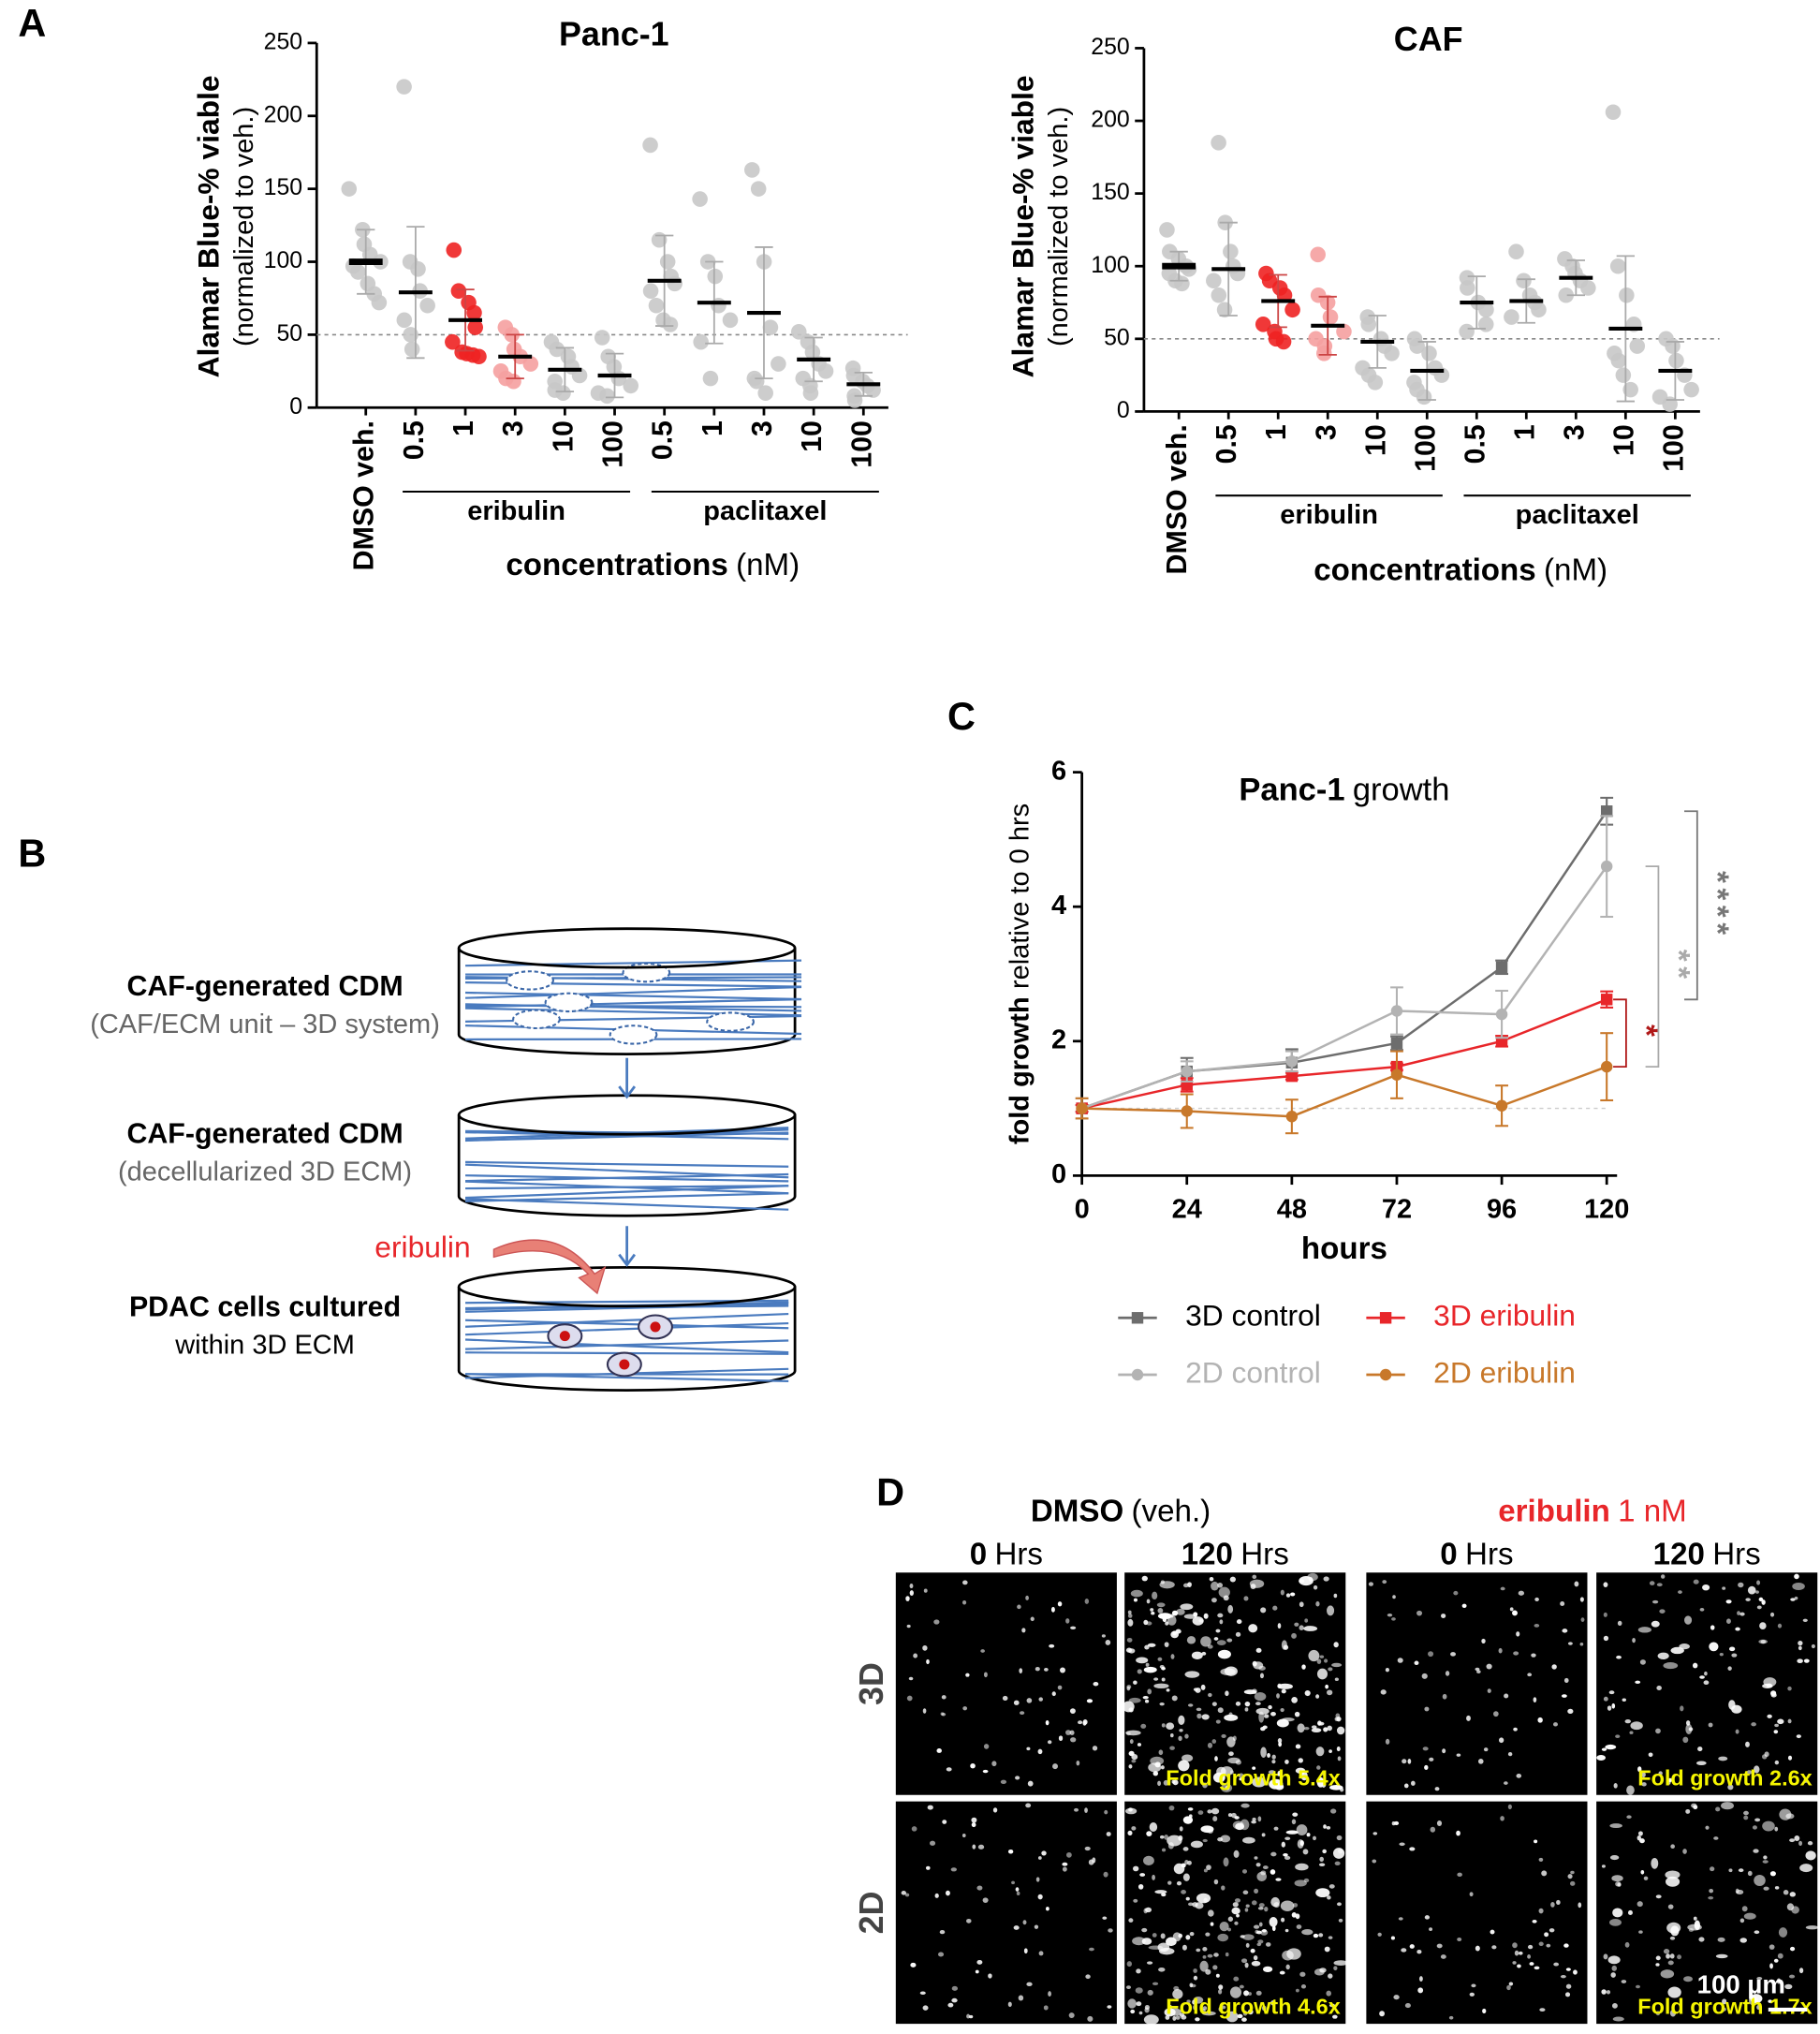 The height and width of the screenshot is (2034, 1820). What do you see at coordinates (289, 333) in the screenshot?
I see `y-tick-label: 50` at bounding box center [289, 333].